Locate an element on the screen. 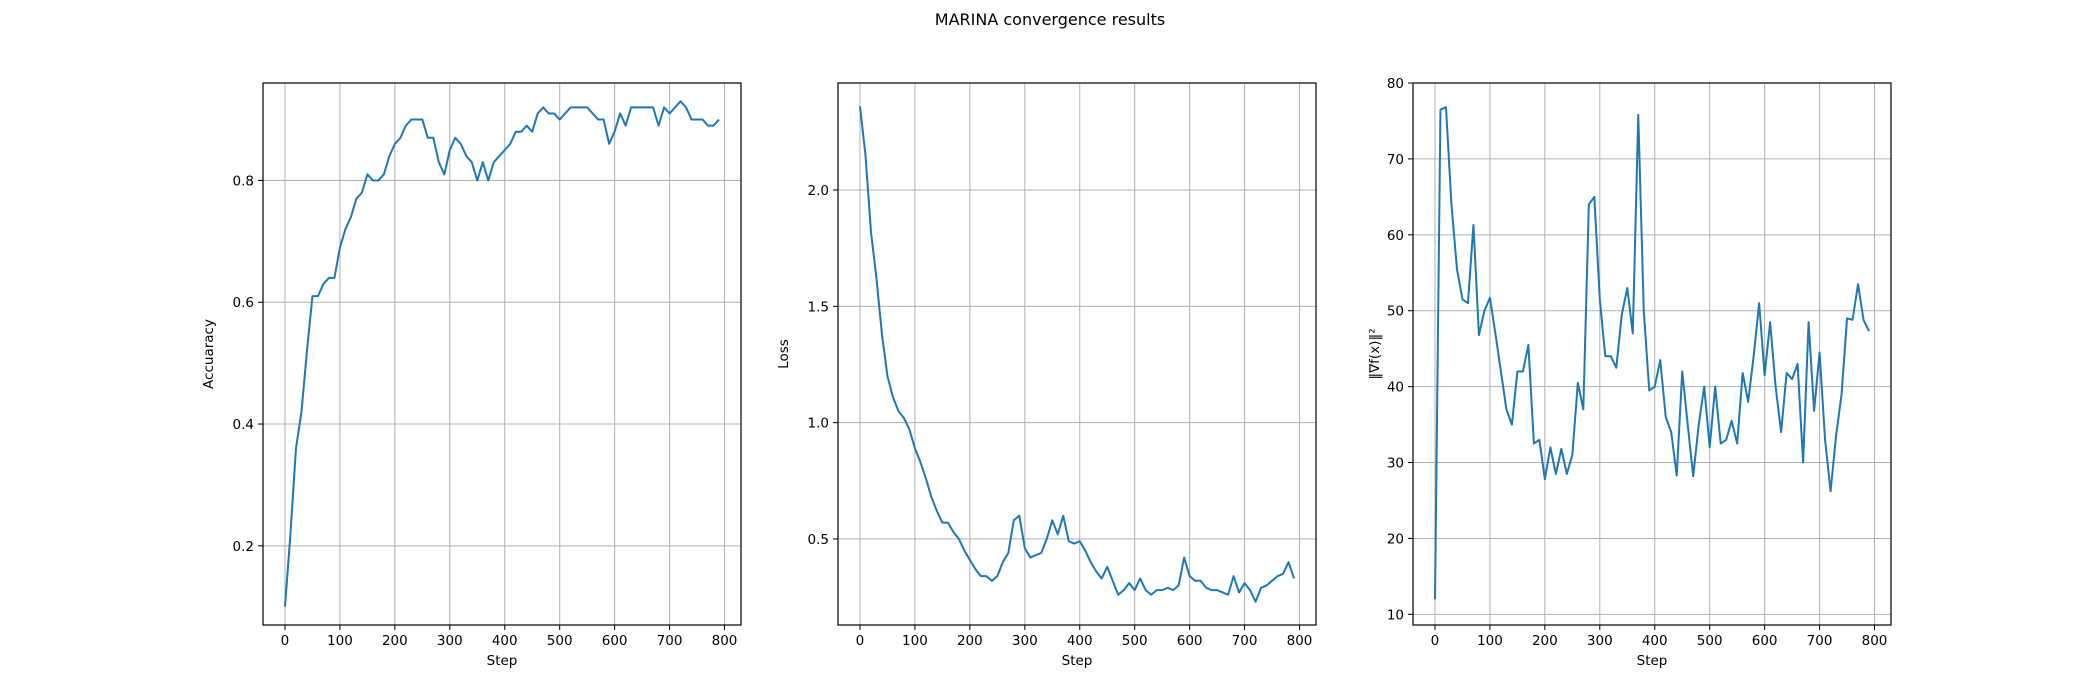 The width and height of the screenshot is (2100, 700). y-tick-label: 1.5 is located at coordinates (818, 307).